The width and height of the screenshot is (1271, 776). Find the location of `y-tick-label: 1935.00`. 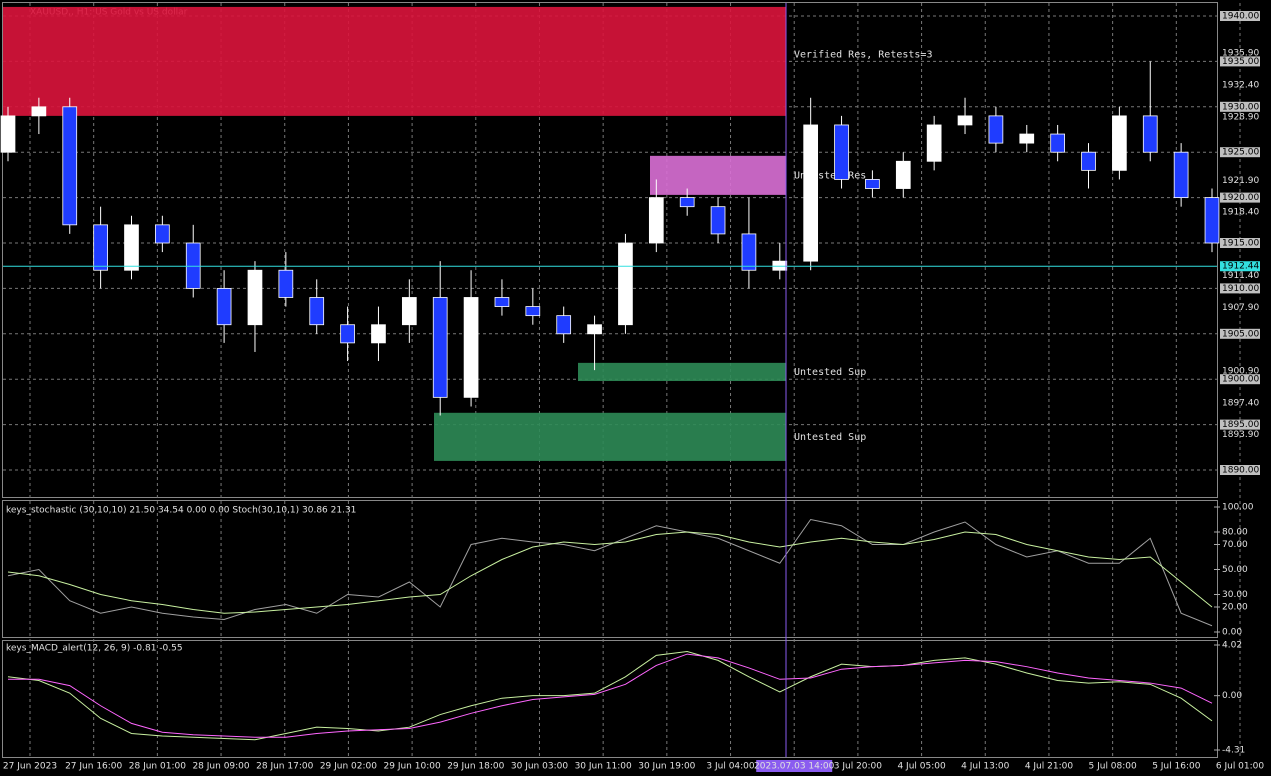

y-tick-label: 1935.00 is located at coordinates (1240, 62).